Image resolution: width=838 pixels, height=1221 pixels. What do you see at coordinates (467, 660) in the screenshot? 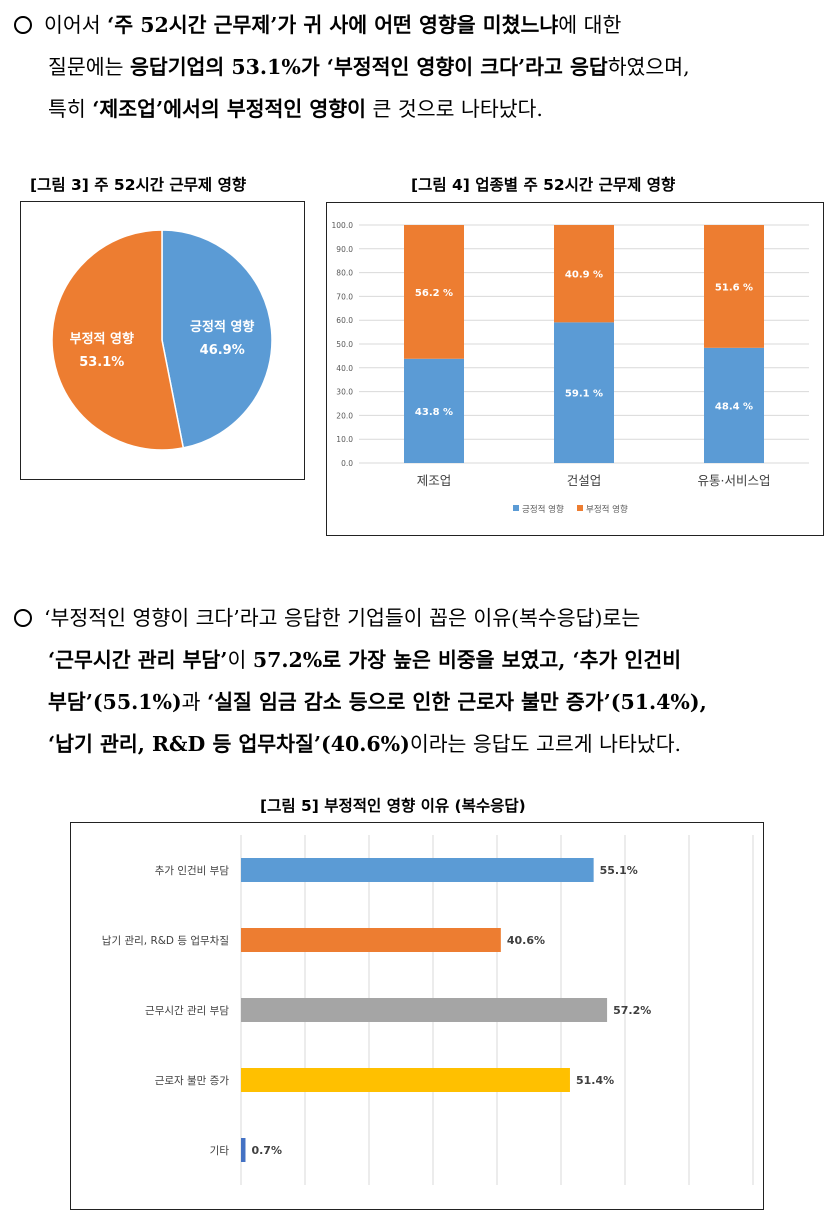
I see `bold-run: 57.2%로 가장 높은 비중을 보였고, ‘추가 인건비` at bounding box center [467, 660].